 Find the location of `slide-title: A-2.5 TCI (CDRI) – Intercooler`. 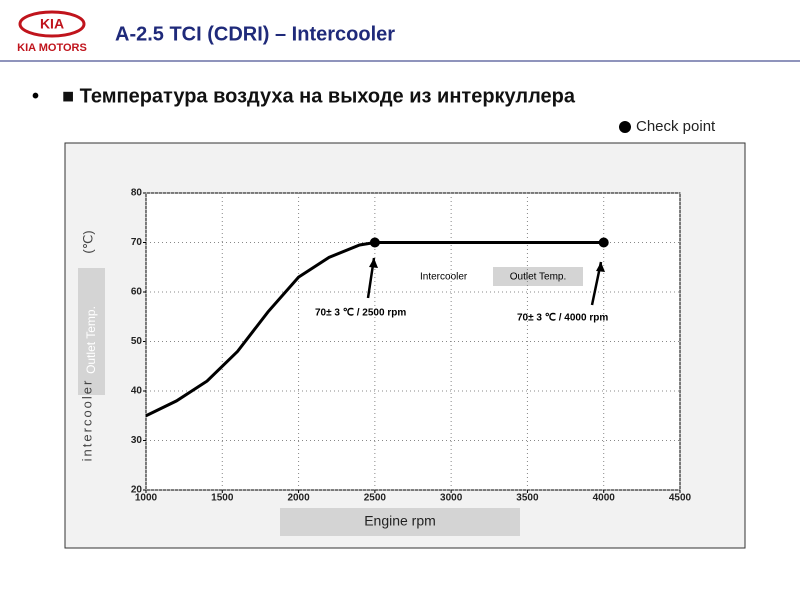

slide-title: A-2.5 TCI (CDRI) – Intercooler is located at coordinates (255, 34).